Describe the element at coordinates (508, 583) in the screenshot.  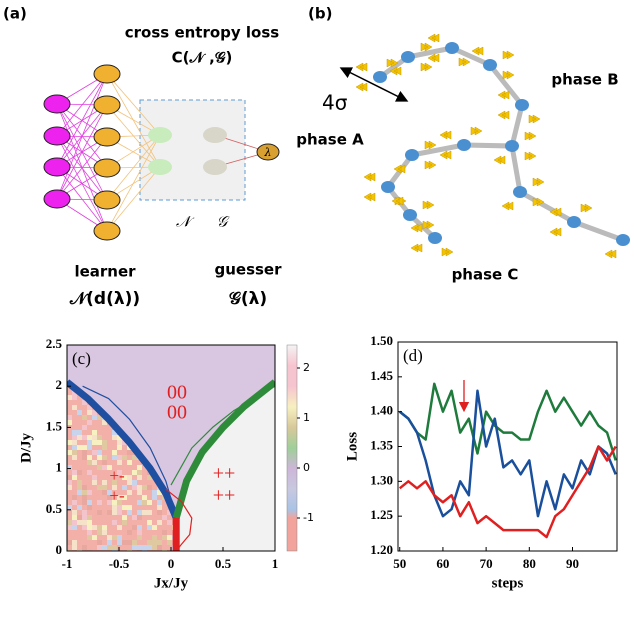
I see `x-axis-label: steps` at that location.